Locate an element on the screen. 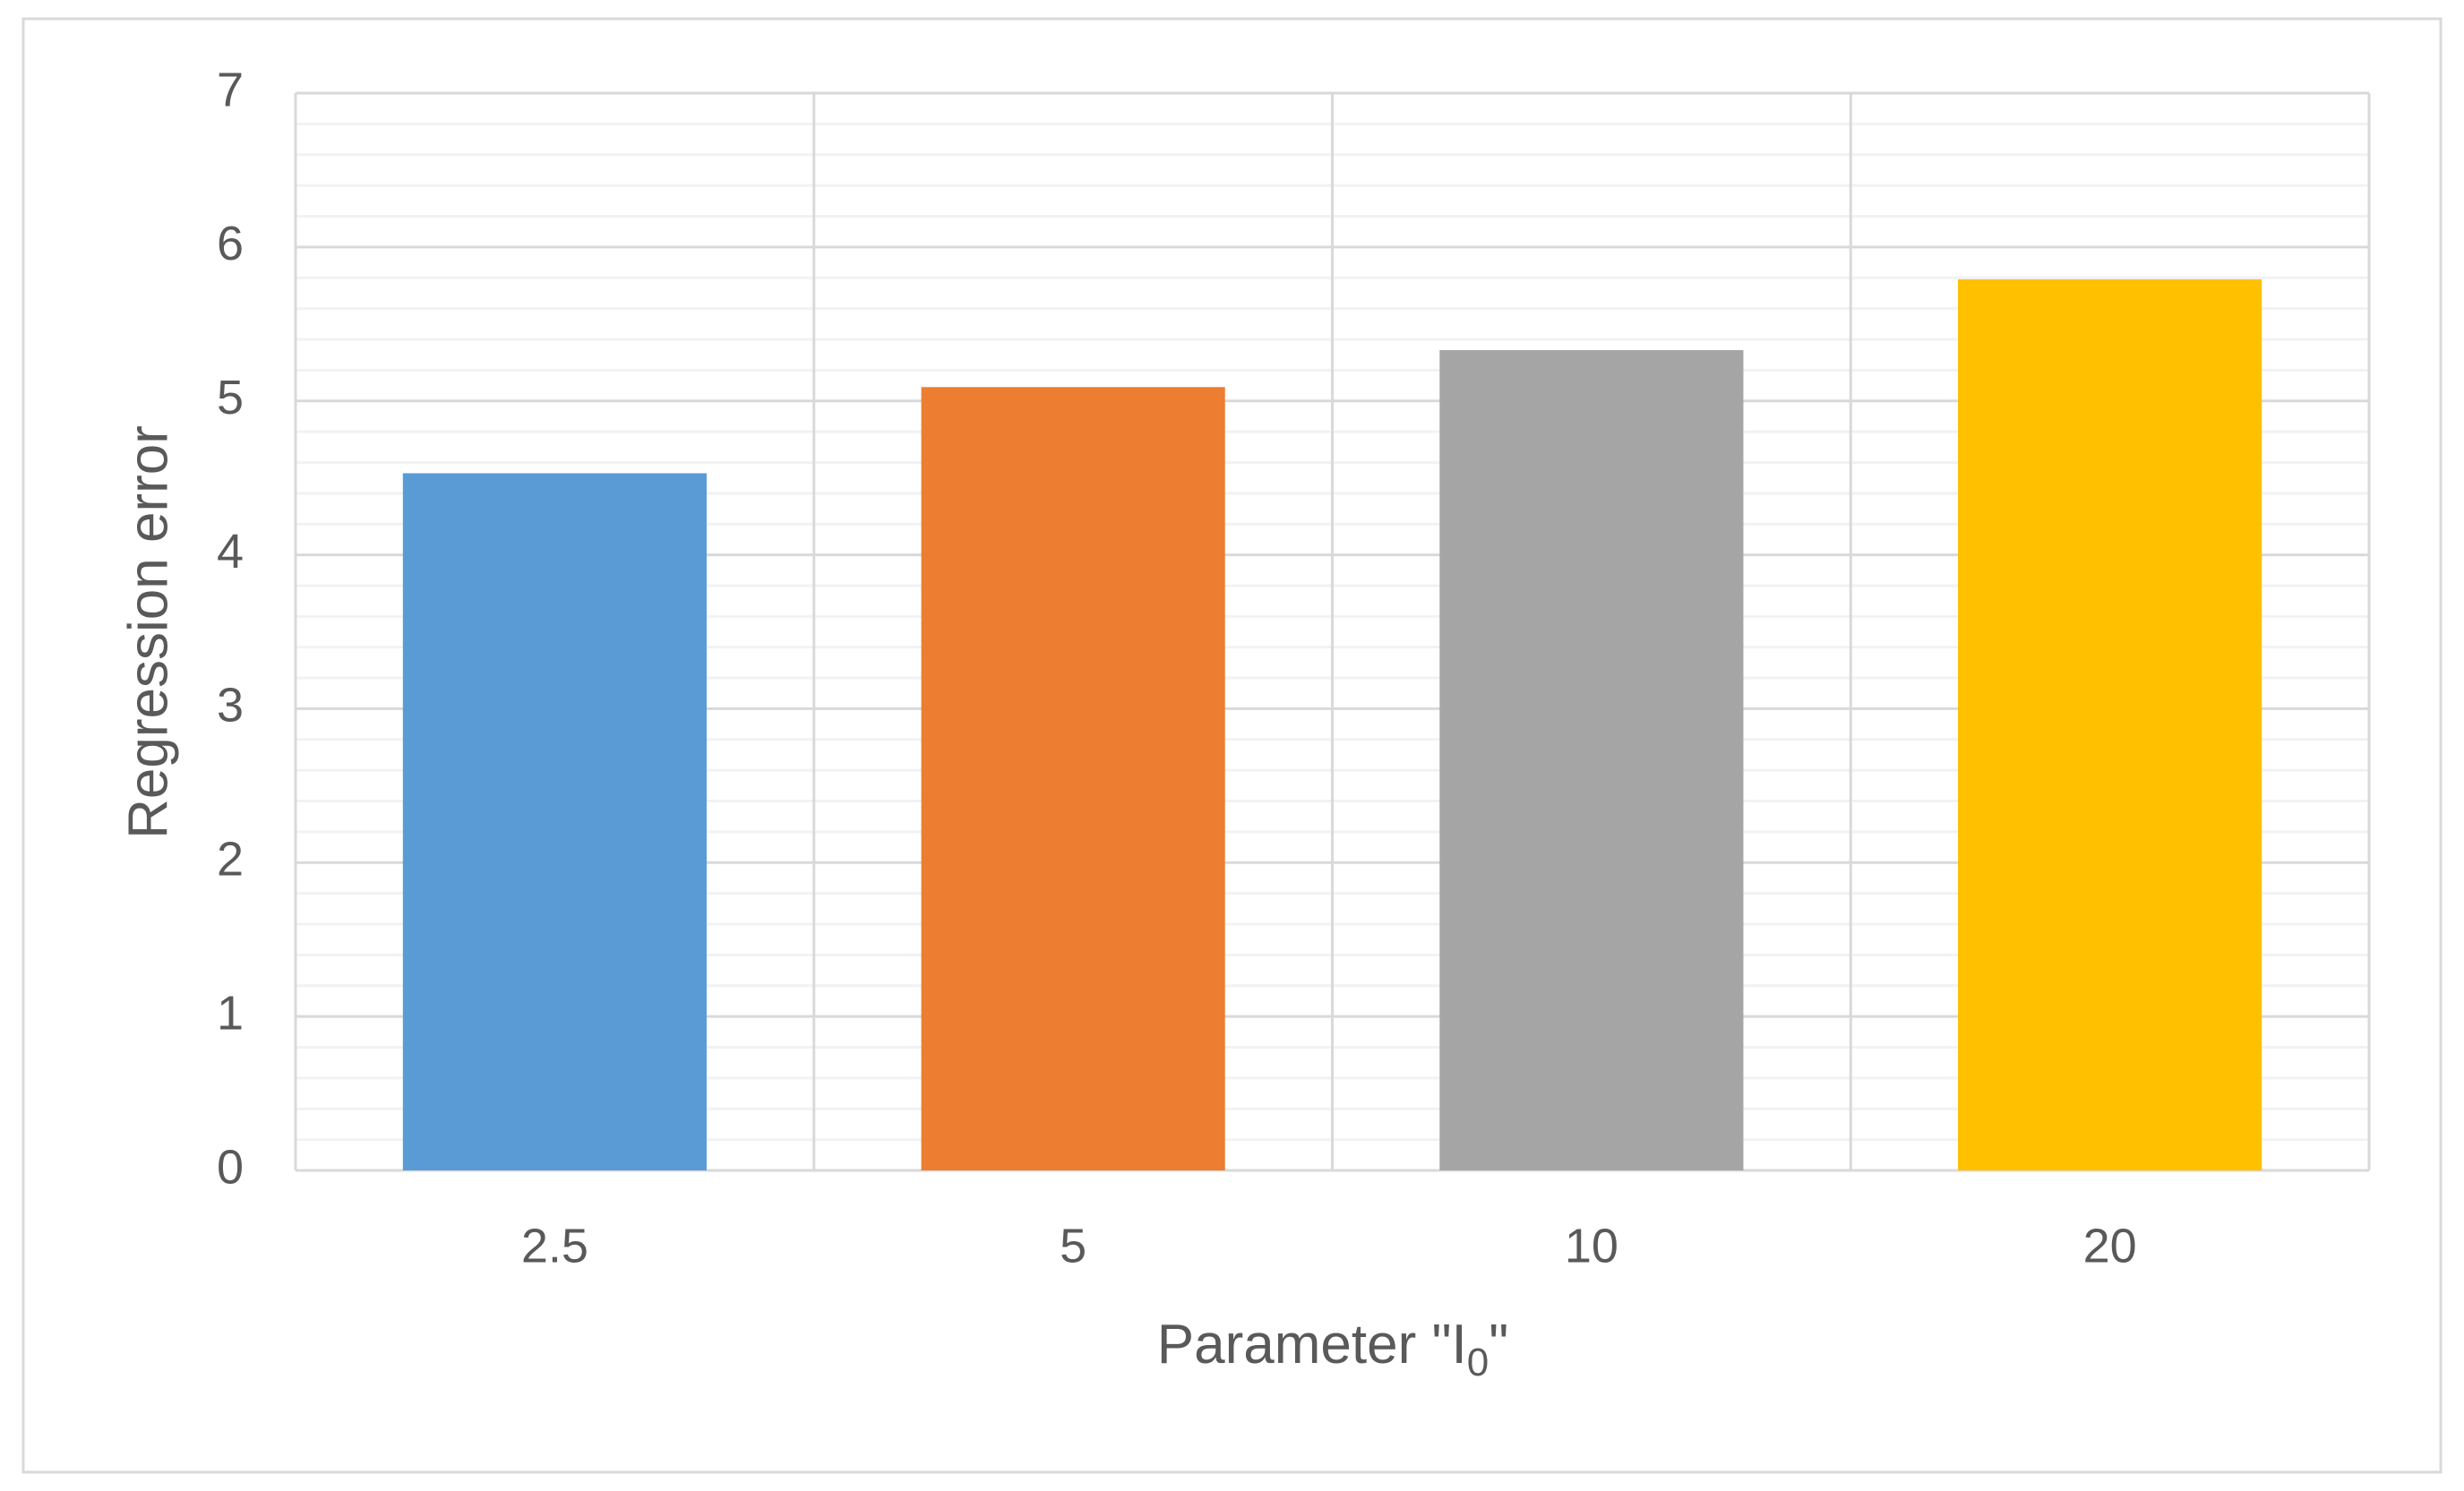  y-tick-label: 4 is located at coordinates (230, 552).